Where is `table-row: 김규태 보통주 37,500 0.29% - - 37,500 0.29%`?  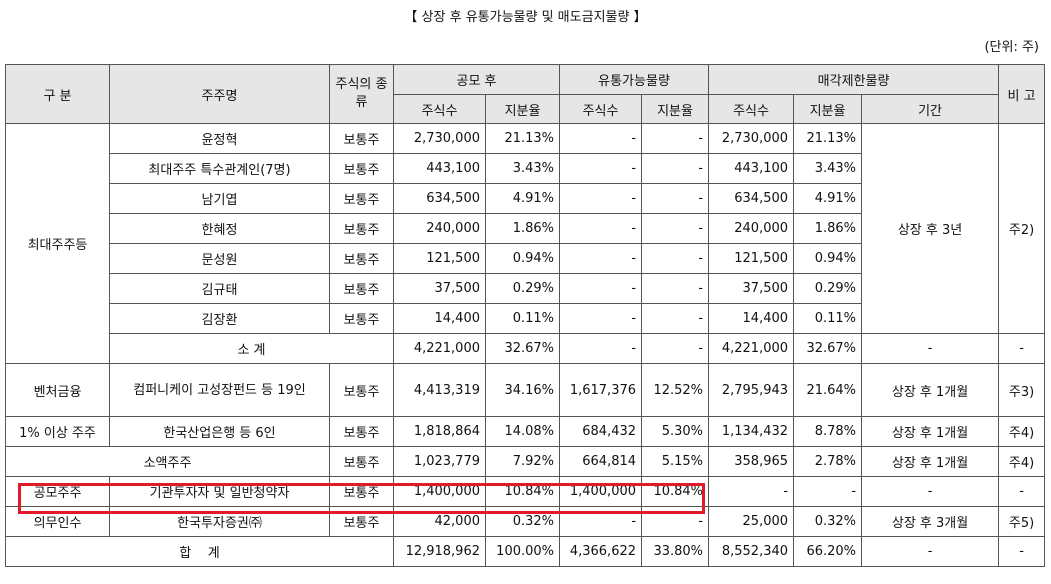 table-row: 김규태 보통주 37,500 0.29% - - 37,500 0.29% is located at coordinates (525, 288).